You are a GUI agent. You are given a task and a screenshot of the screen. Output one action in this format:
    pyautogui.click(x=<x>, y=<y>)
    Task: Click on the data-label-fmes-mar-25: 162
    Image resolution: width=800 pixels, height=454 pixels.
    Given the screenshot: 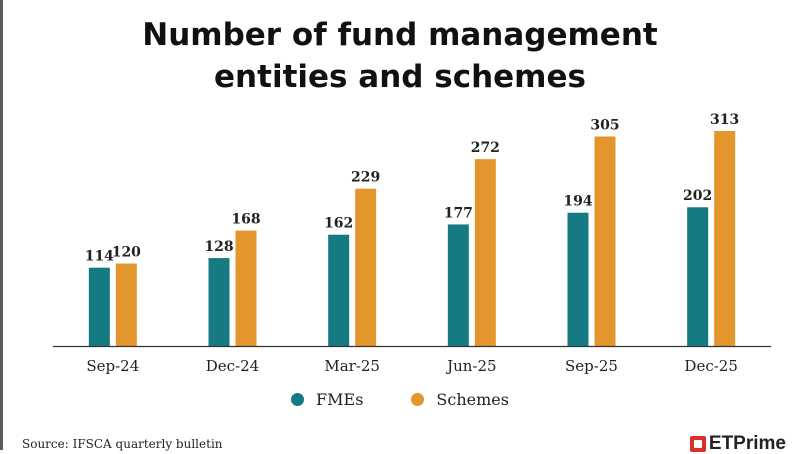 What is the action you would take?
    pyautogui.click(x=338, y=224)
    